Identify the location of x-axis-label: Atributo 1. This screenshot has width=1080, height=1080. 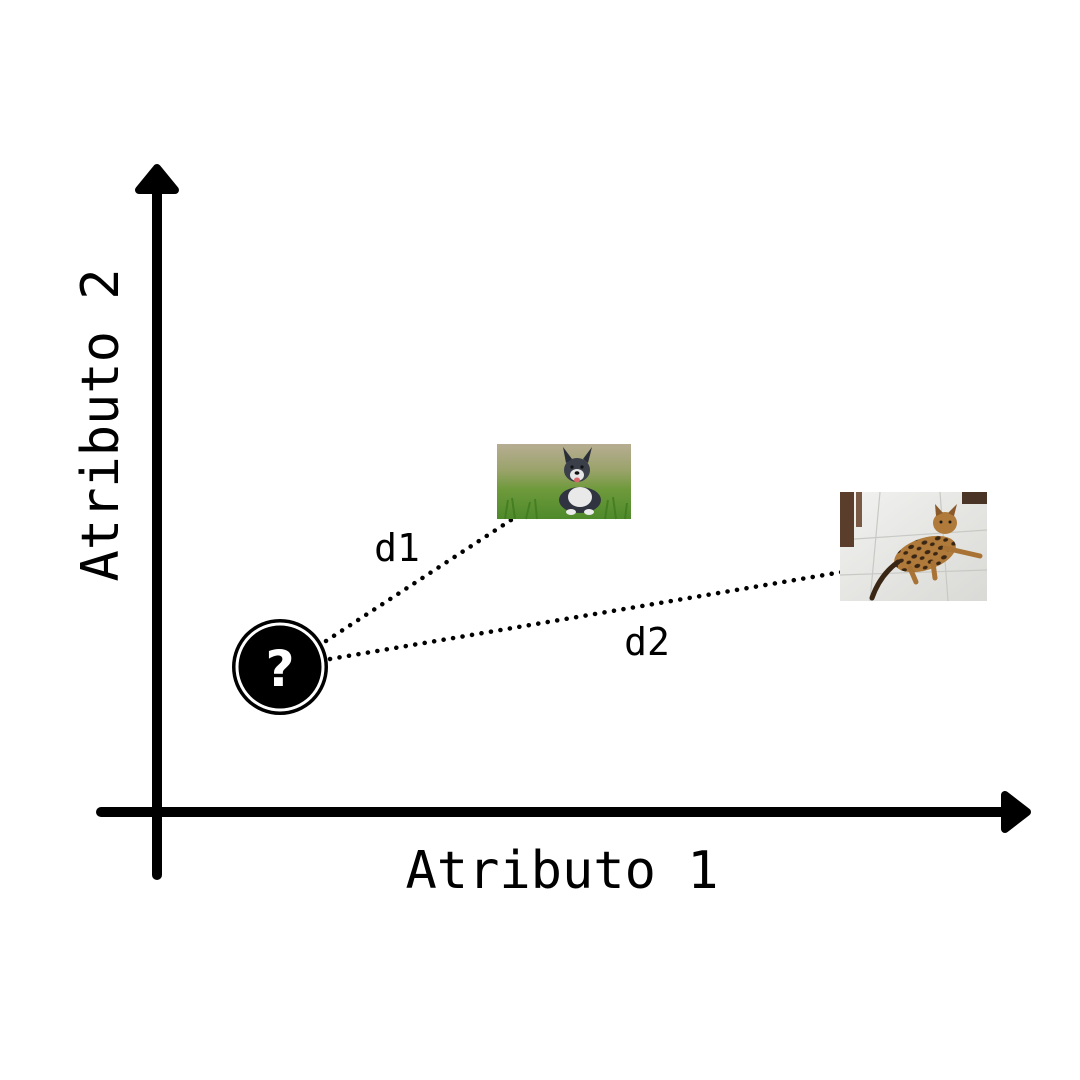
(561, 871).